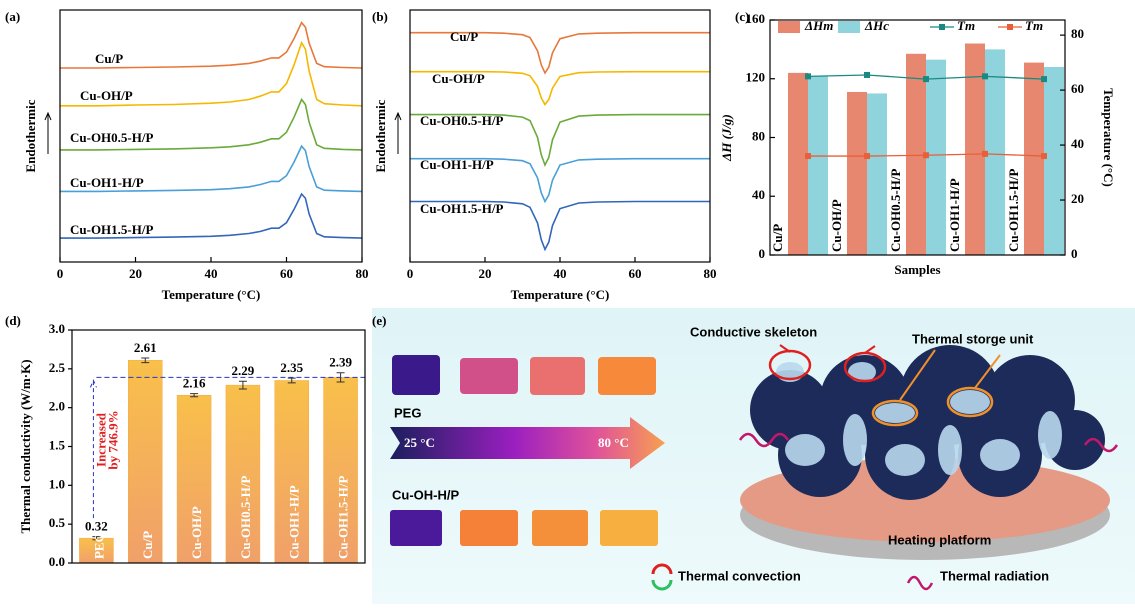 This screenshot has height=616, width=1135. Describe the element at coordinates (1108, 137) in the screenshot. I see `y2-axis-label: Temperature (°C)` at that location.